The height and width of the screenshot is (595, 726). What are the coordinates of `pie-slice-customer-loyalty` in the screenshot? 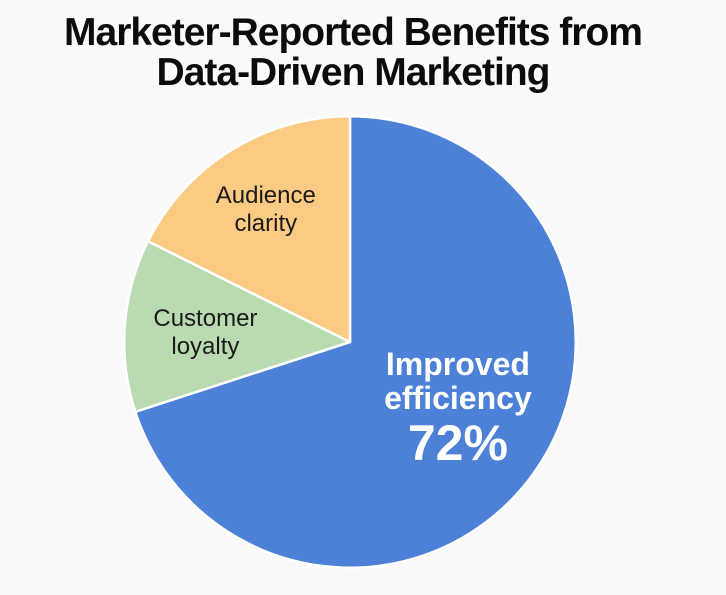 It's located at (237, 327).